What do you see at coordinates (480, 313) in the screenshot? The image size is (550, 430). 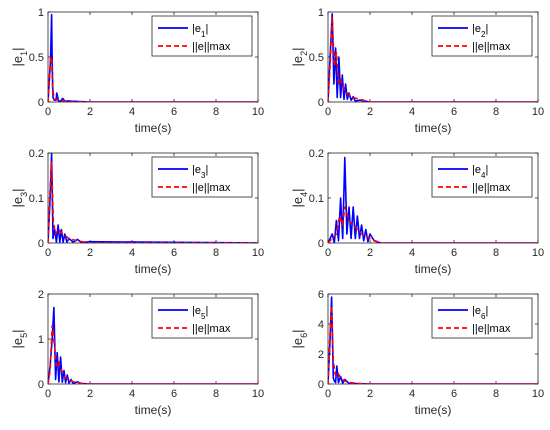 I see `legend-label: |e6|` at bounding box center [480, 313].